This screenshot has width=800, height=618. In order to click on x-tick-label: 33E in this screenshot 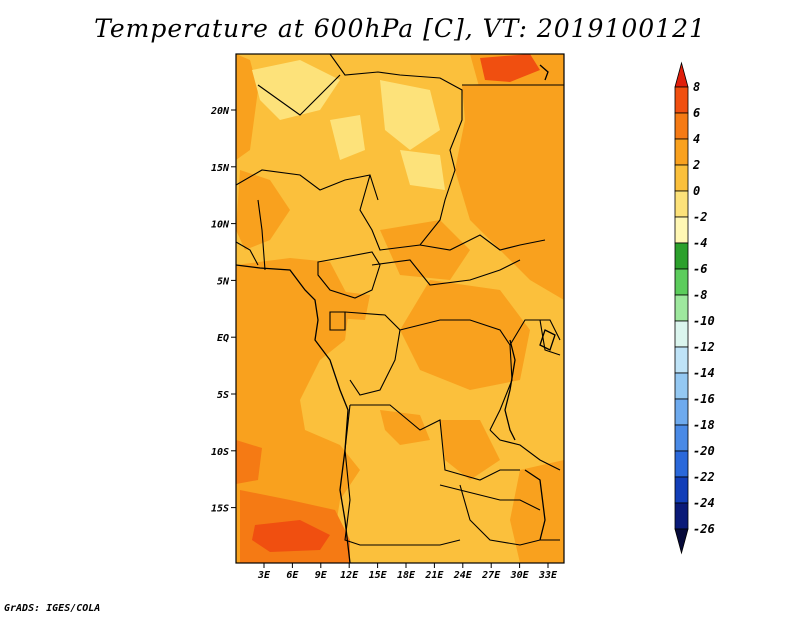, I will do `click(548, 575)`.